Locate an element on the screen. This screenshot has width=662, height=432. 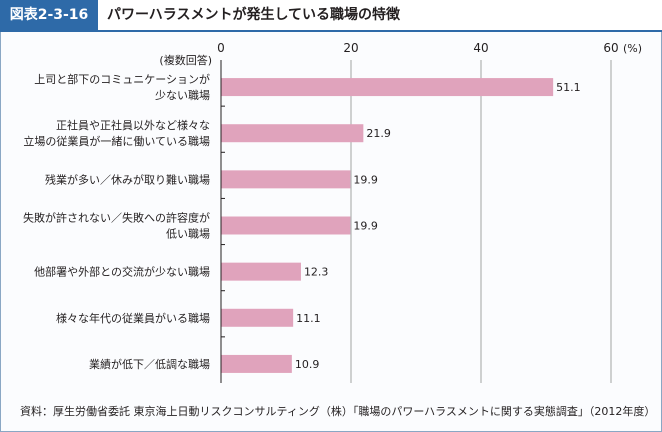
value-label-6: 11.1 is located at coordinates (308, 318).